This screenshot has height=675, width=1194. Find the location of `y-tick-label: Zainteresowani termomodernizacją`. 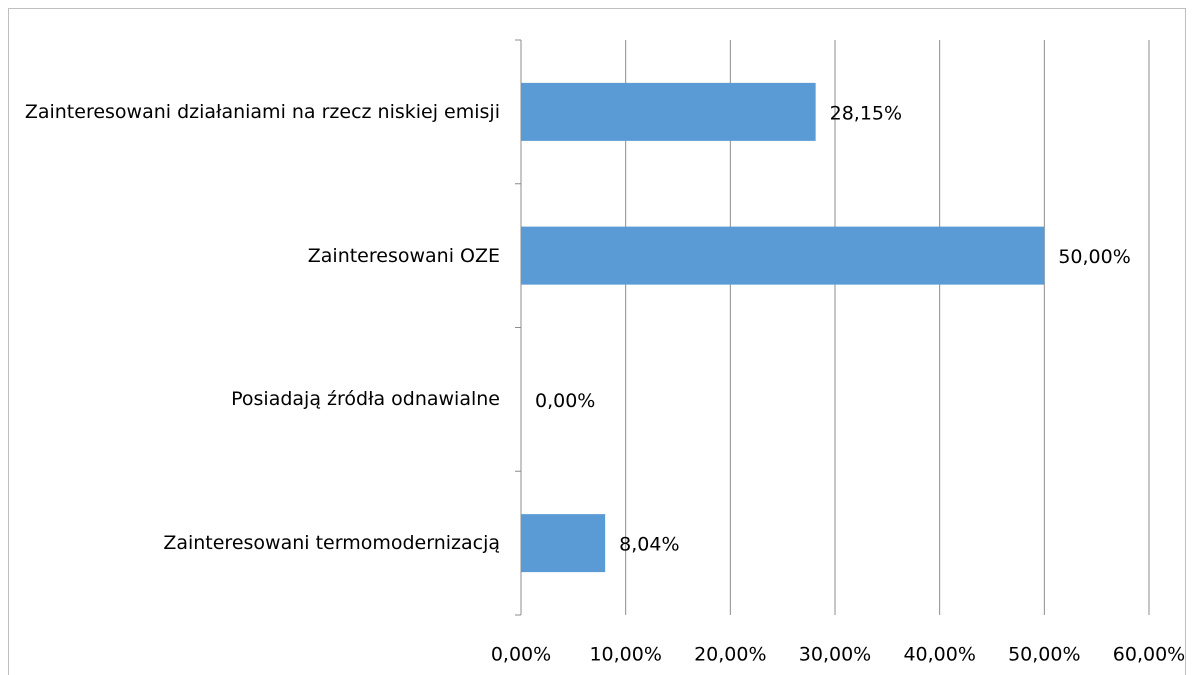

y-tick-label: Zainteresowani termomodernizacją is located at coordinates (331, 543).